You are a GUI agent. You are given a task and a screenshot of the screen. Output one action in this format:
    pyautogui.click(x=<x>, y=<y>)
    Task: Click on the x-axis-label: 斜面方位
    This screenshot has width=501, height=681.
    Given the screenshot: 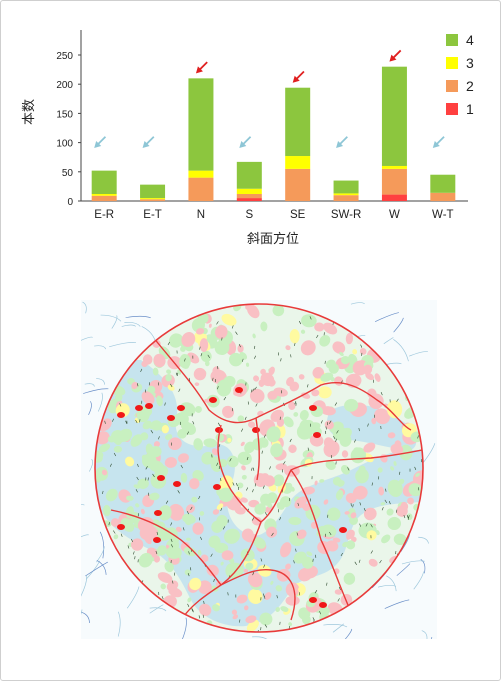 What is the action you would take?
    pyautogui.click(x=273, y=238)
    